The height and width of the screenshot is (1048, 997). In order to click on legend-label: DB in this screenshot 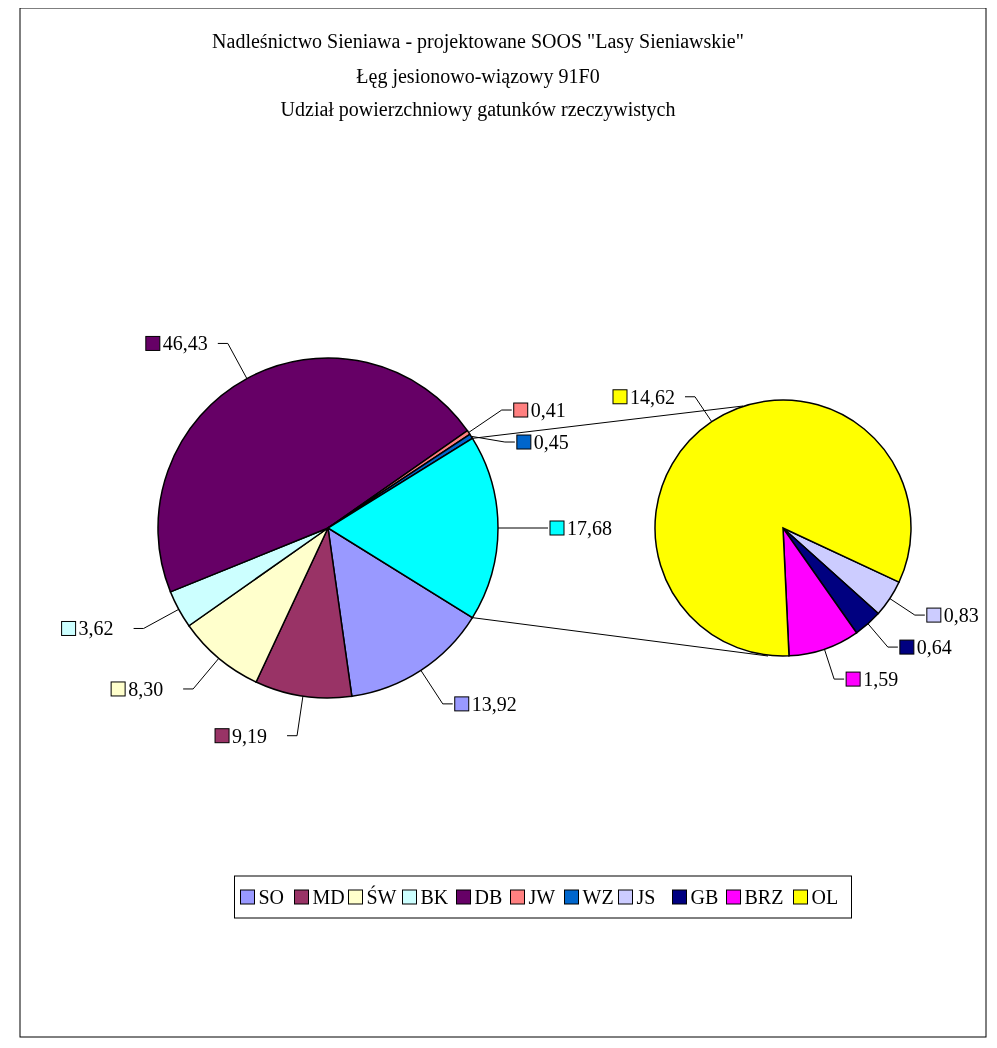, I will do `click(488, 897)`.